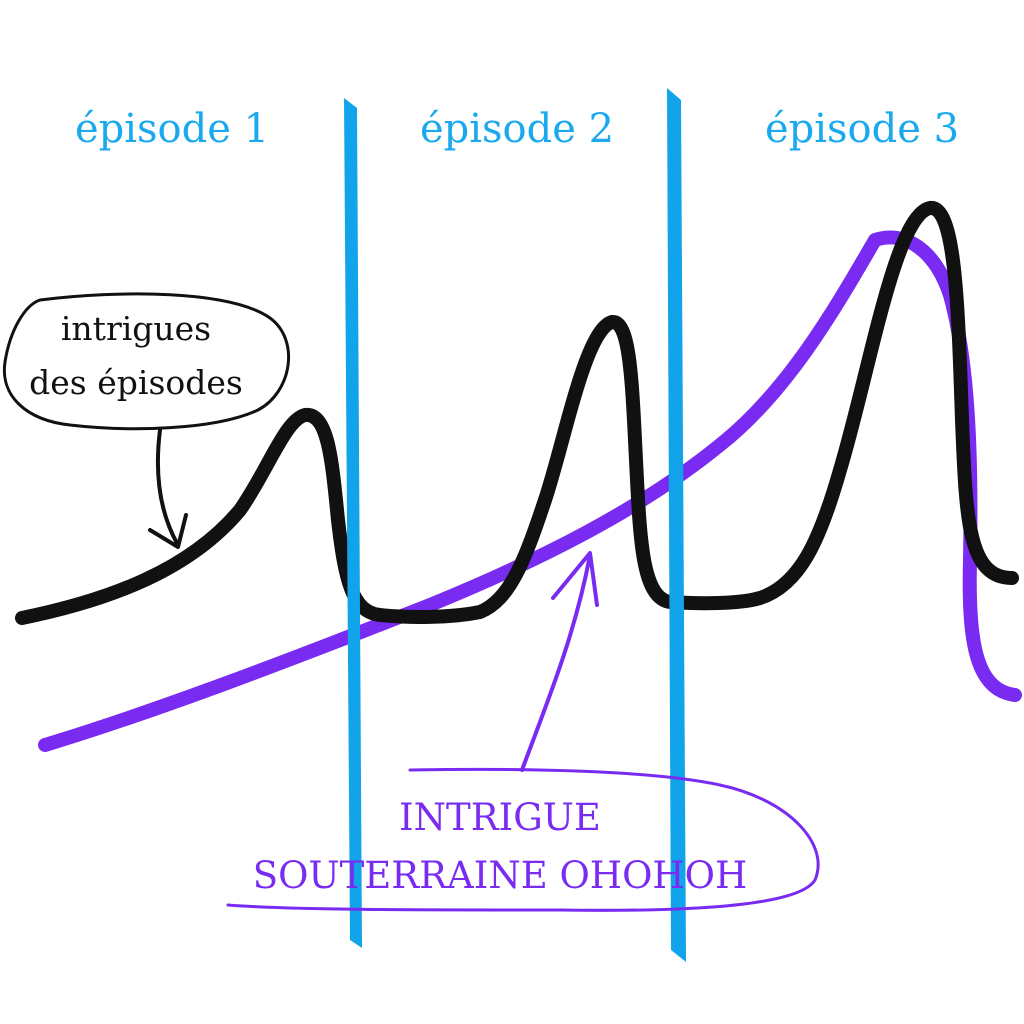 This screenshot has width=1024, height=1024. I want to click on episode-plots-arrow, so click(168, 488).